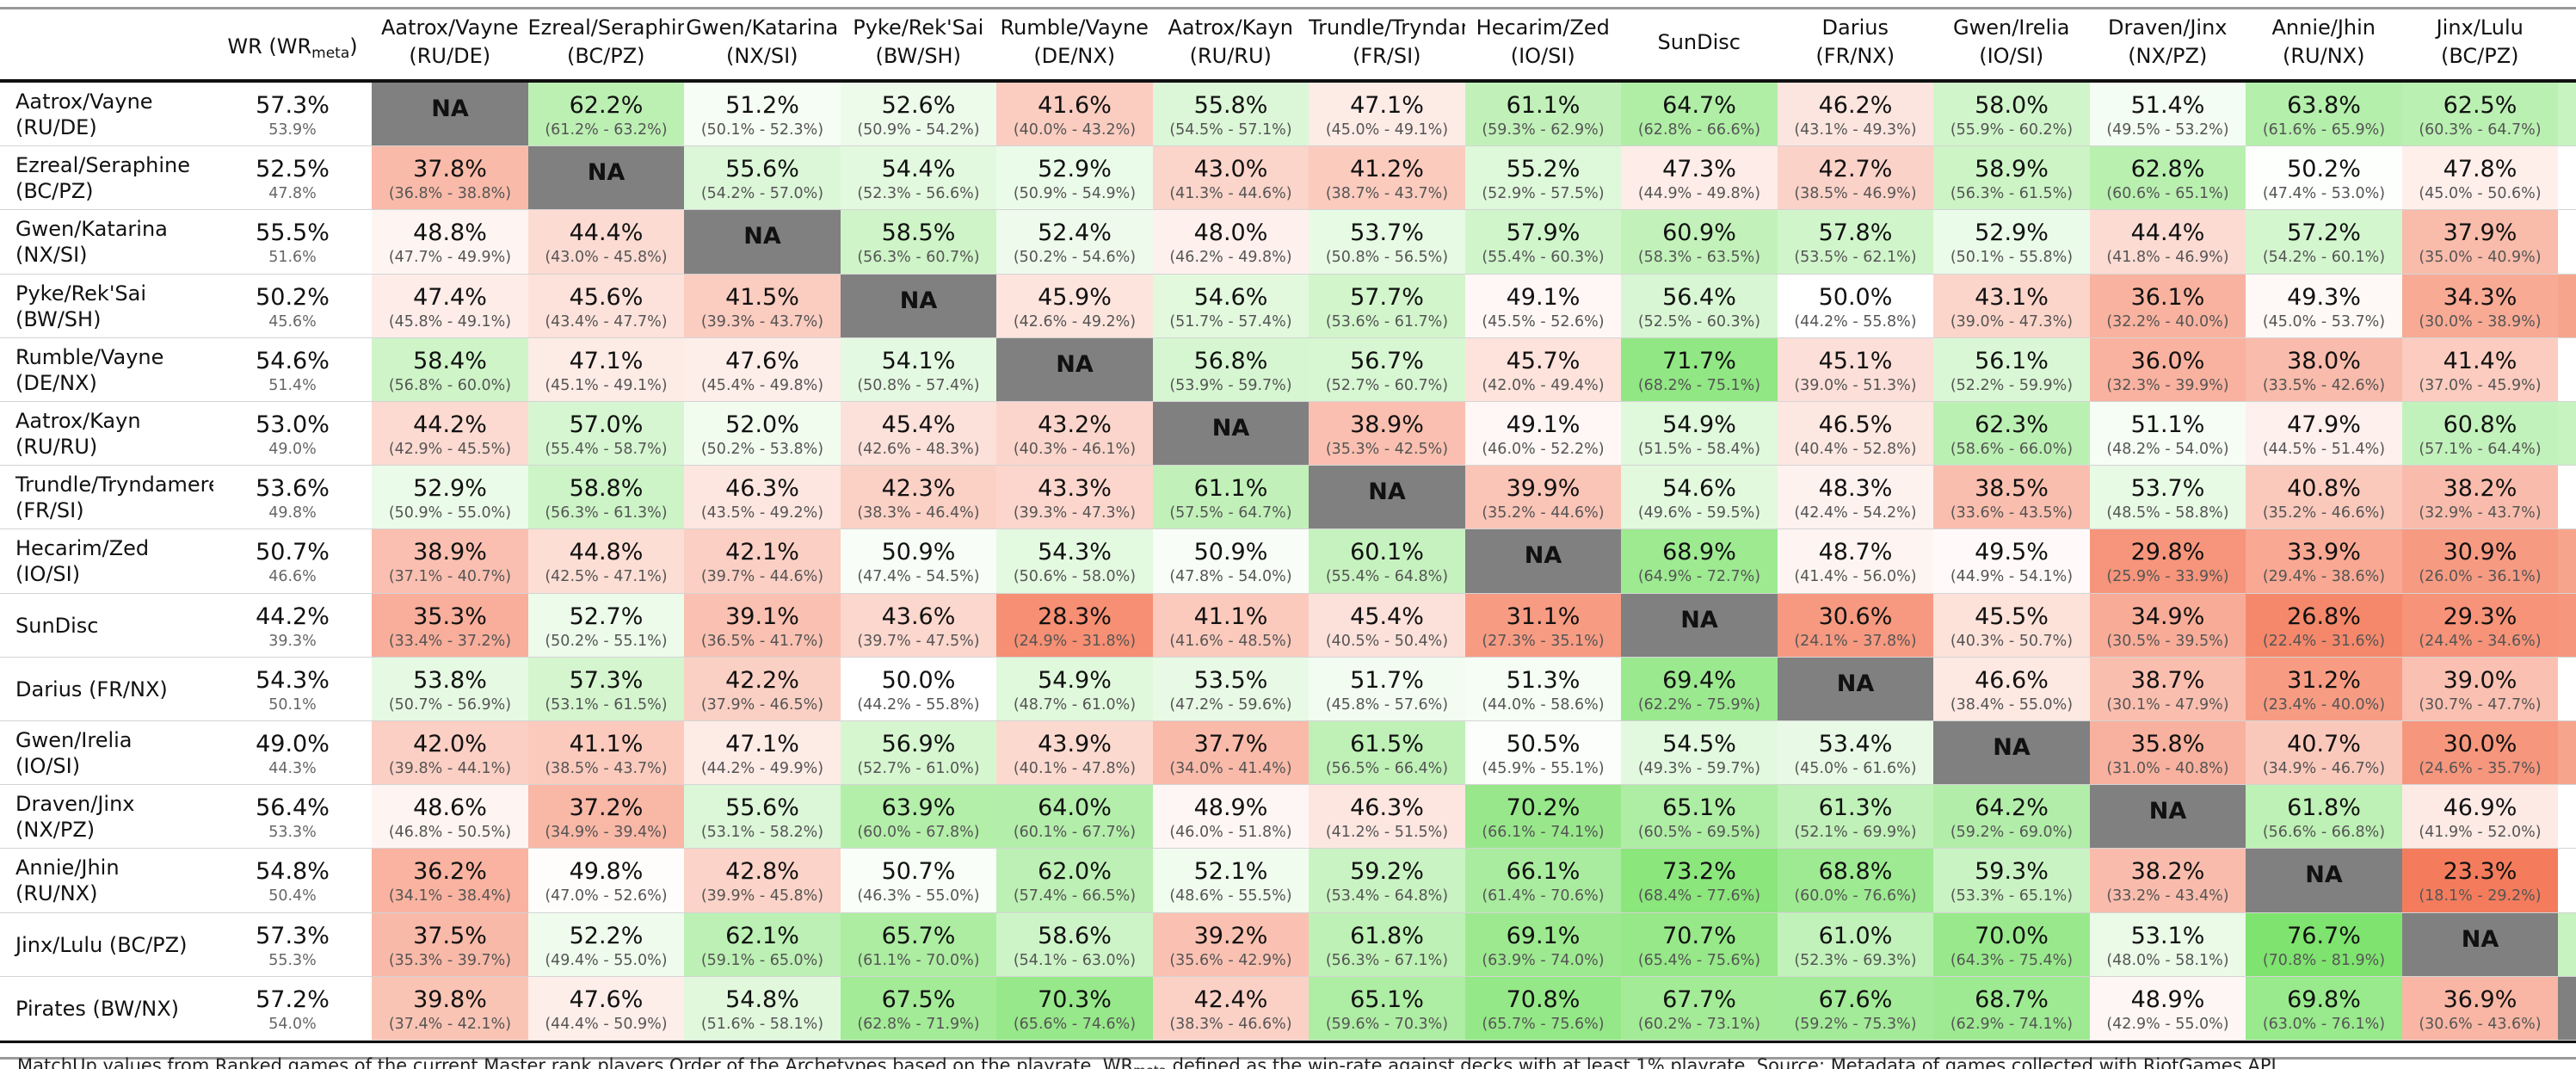  Describe the element at coordinates (2012, 258) in the screenshot. I see `matchup-interval: (50.1% - 55.8%)` at that location.